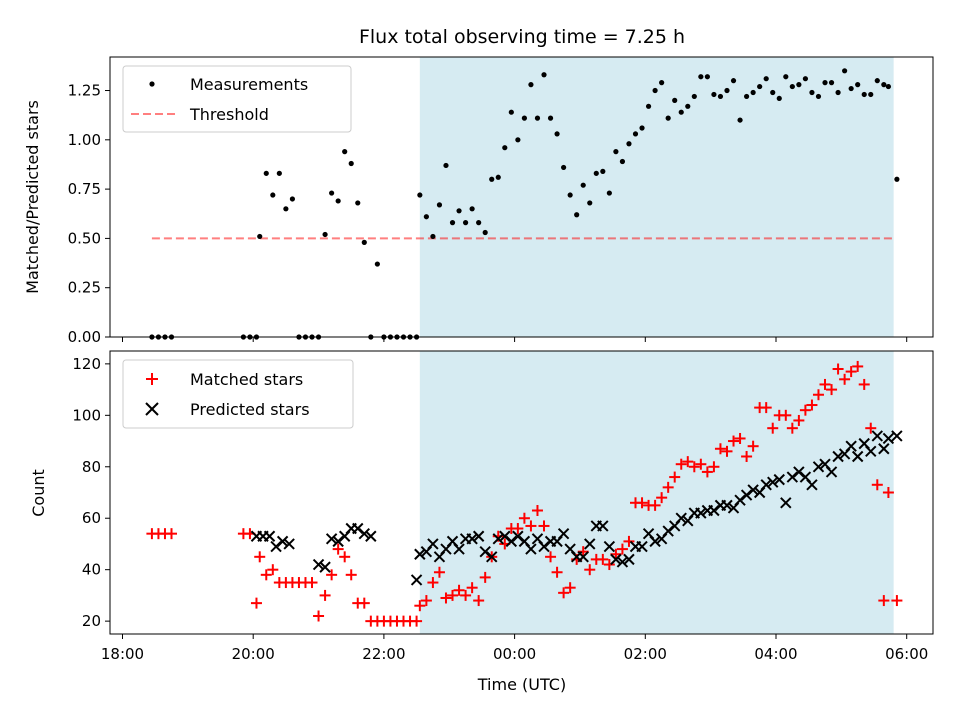 This screenshot has width=960, height=725. I want to click on bottom-legend-box, so click(238, 394).